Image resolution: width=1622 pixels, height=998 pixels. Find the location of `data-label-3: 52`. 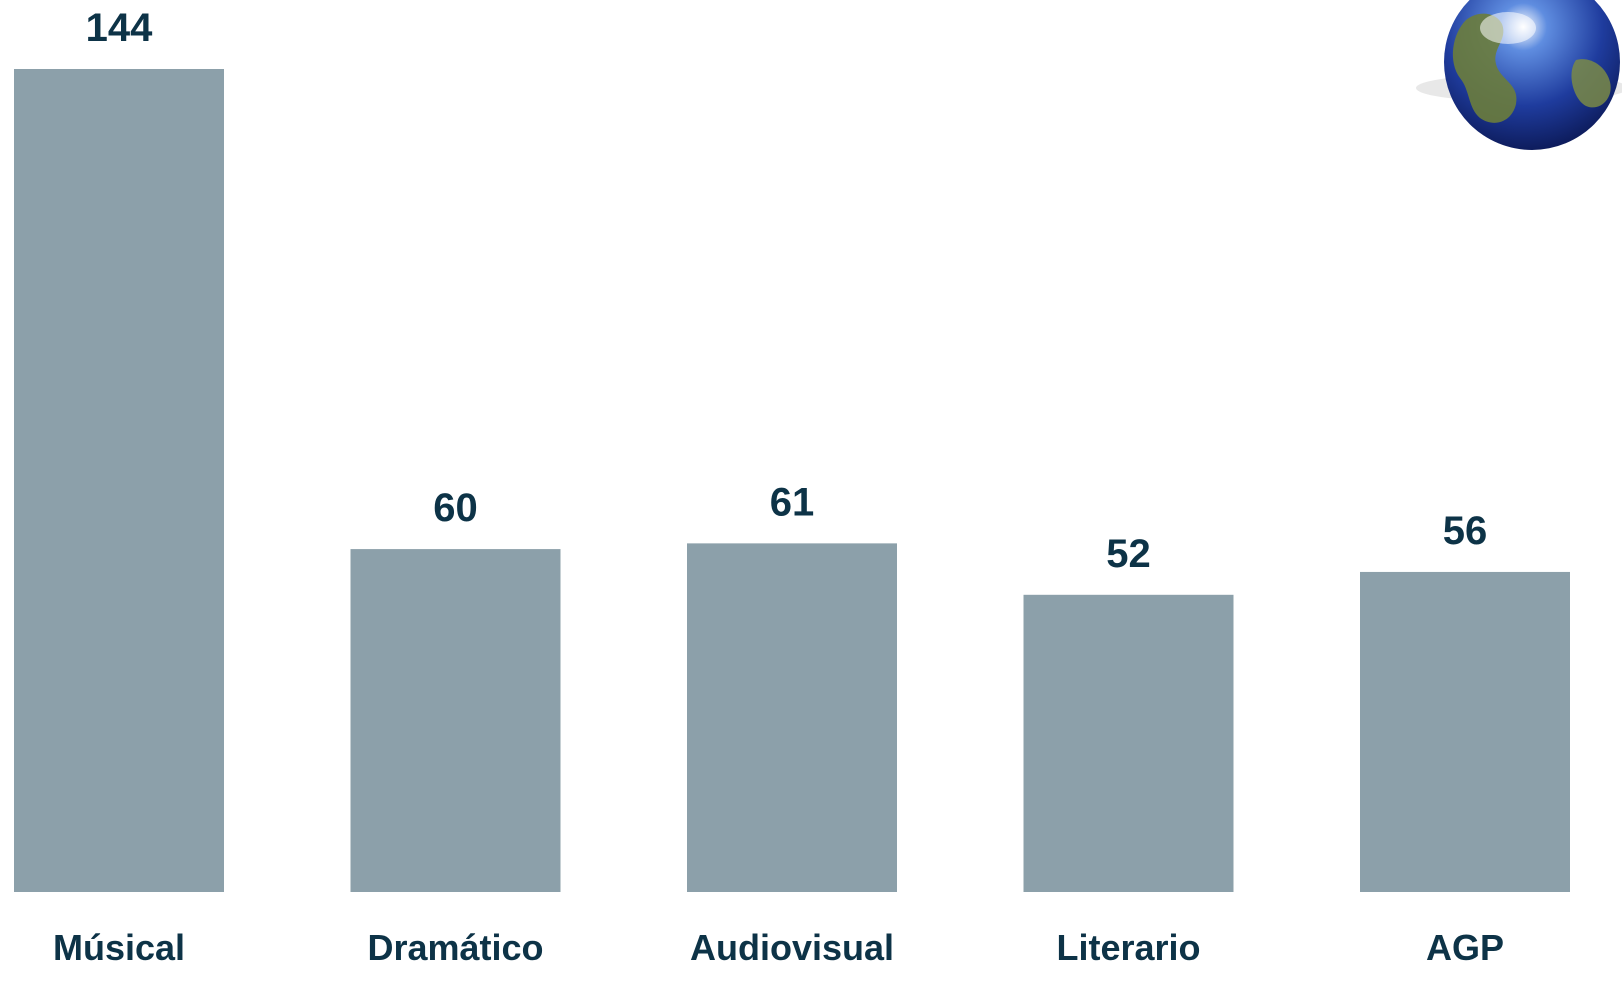

data-label-3: 52 is located at coordinates (1128, 554).